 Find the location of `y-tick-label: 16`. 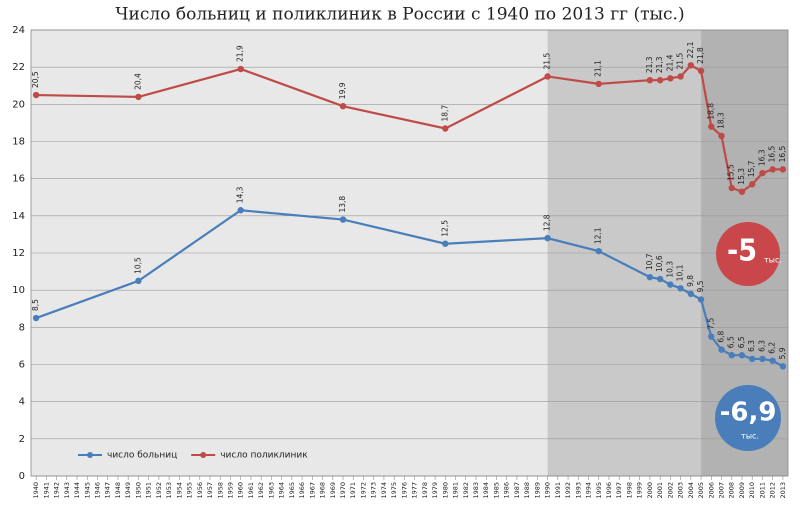

y-tick-label: 16 is located at coordinates (18, 179).